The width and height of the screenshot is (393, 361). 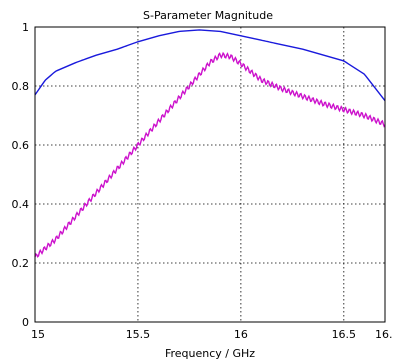 I want to click on x-tick-label: 15.5, so click(x=138, y=334).